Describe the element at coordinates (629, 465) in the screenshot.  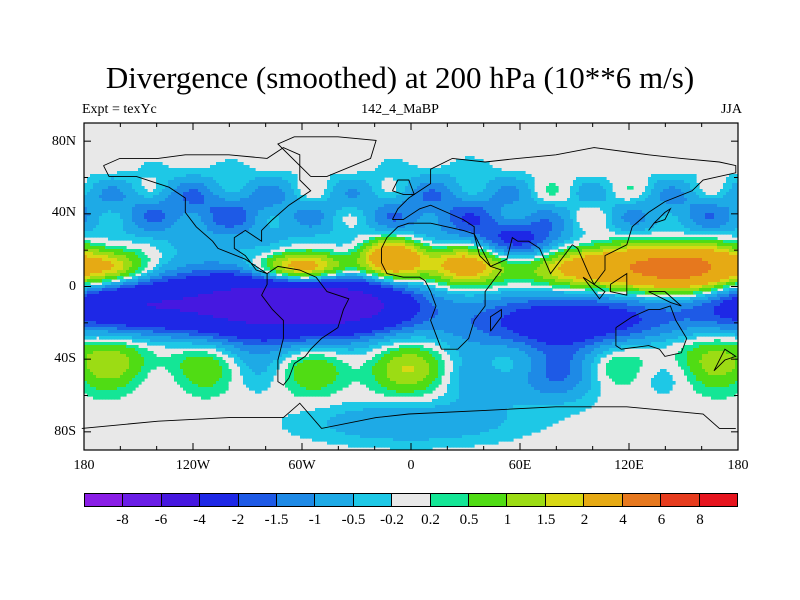
I see `lon-label-120e: 120E` at that location.